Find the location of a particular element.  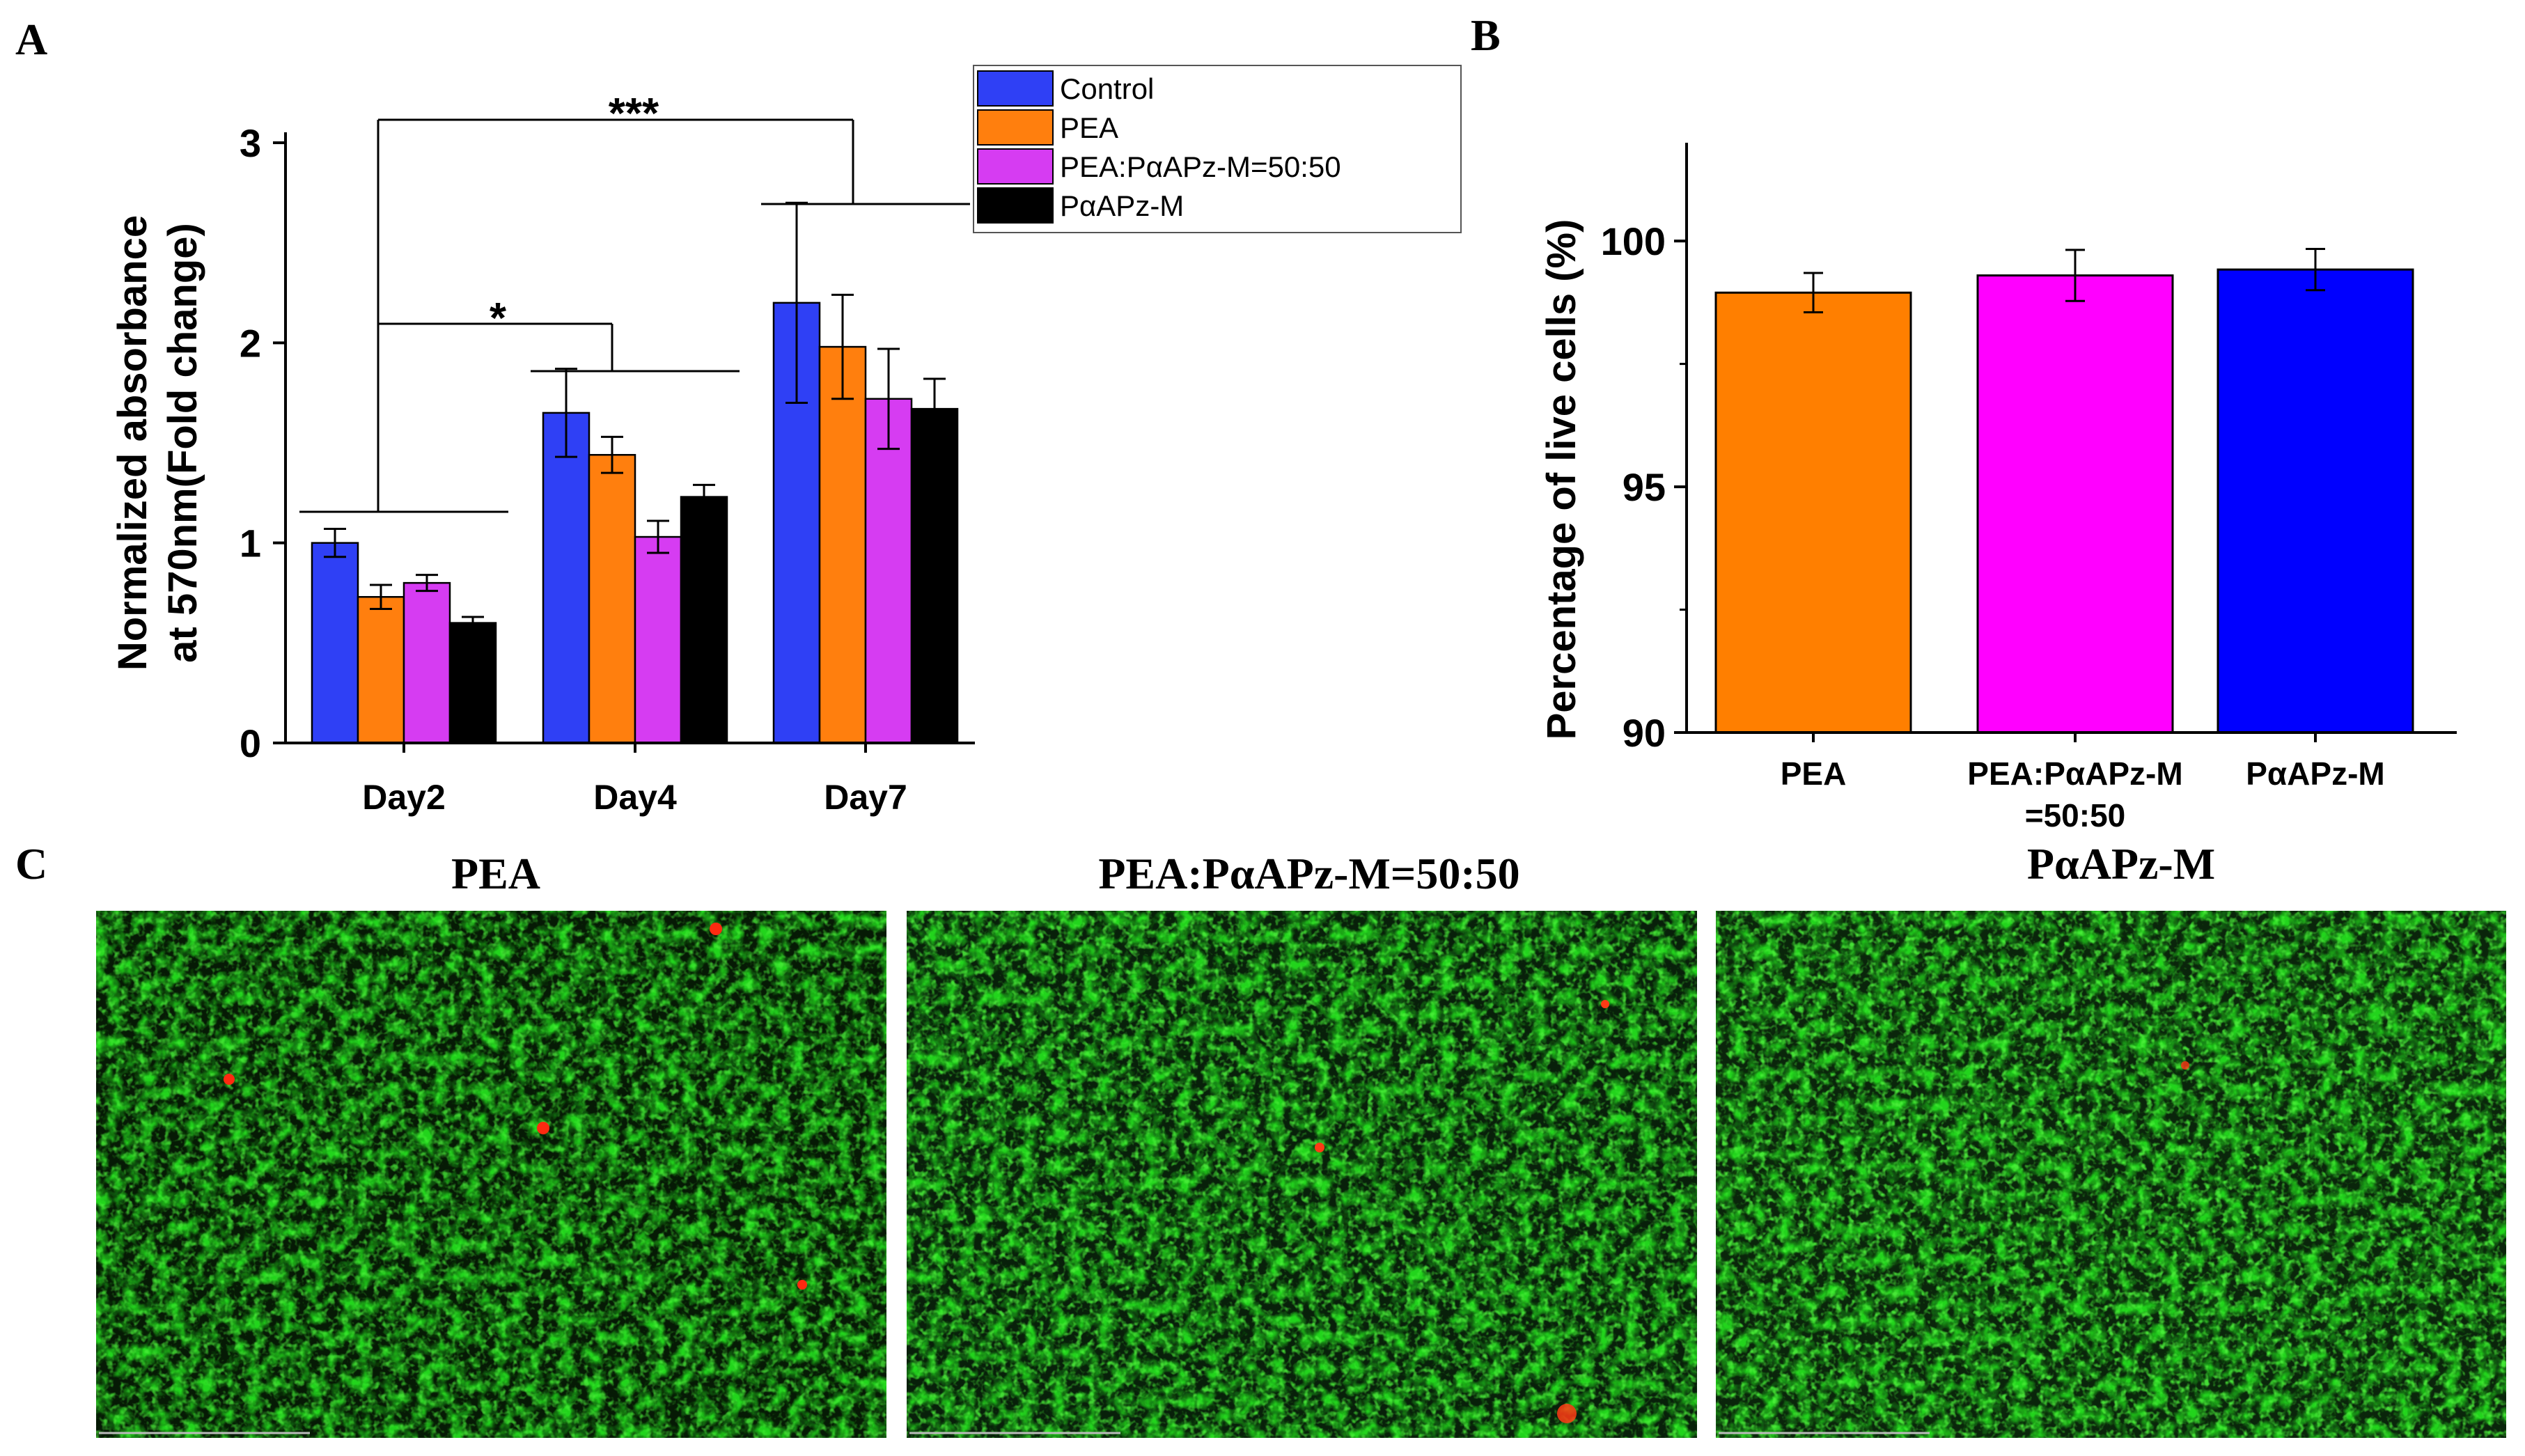

micrograph-title-papz: PαAPz-M is located at coordinates (2121, 864).